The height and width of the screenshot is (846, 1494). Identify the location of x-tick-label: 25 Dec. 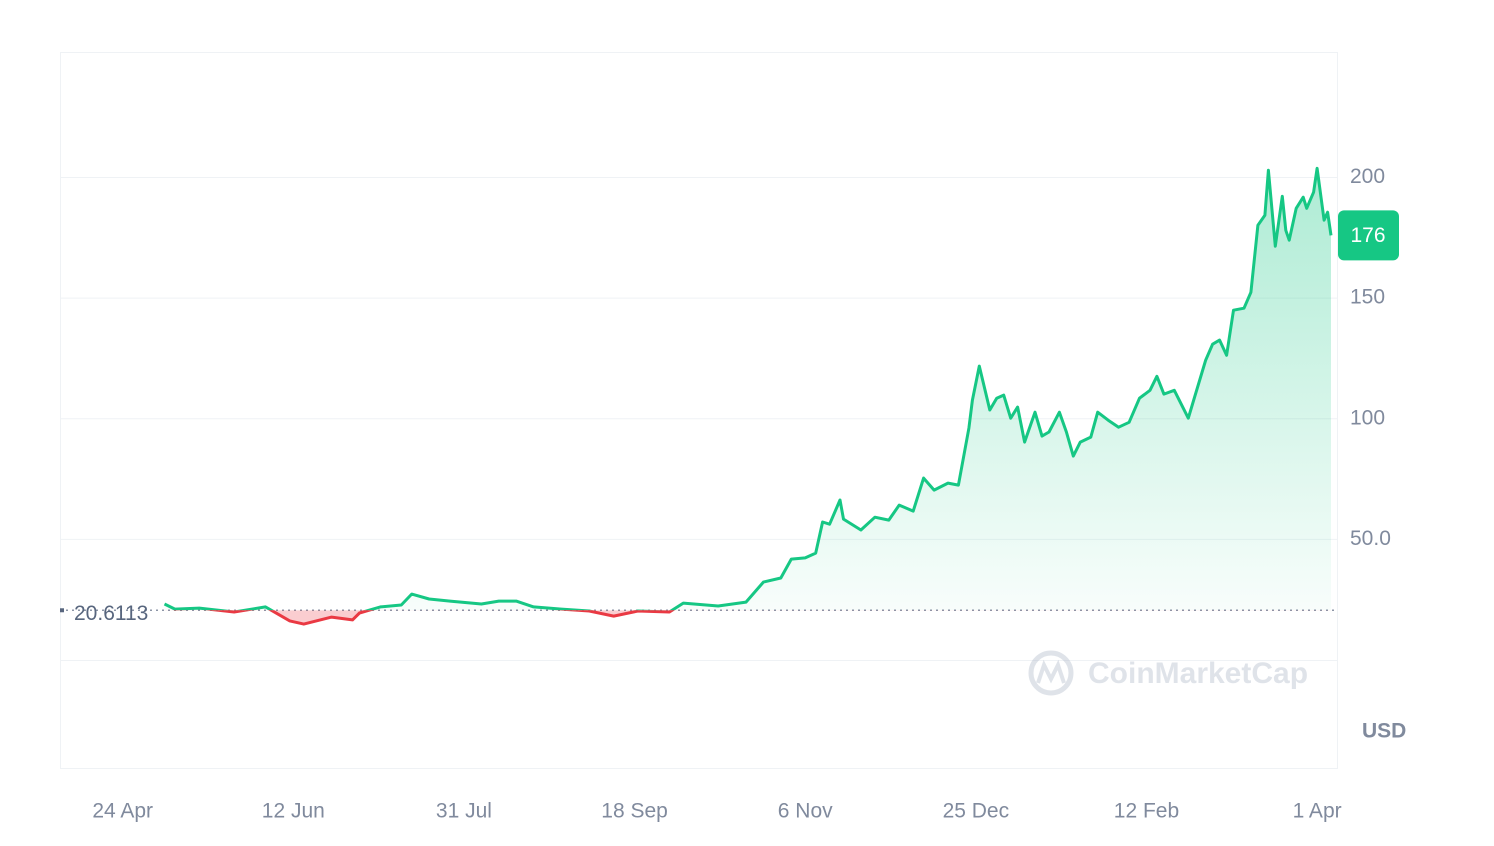
(976, 811).